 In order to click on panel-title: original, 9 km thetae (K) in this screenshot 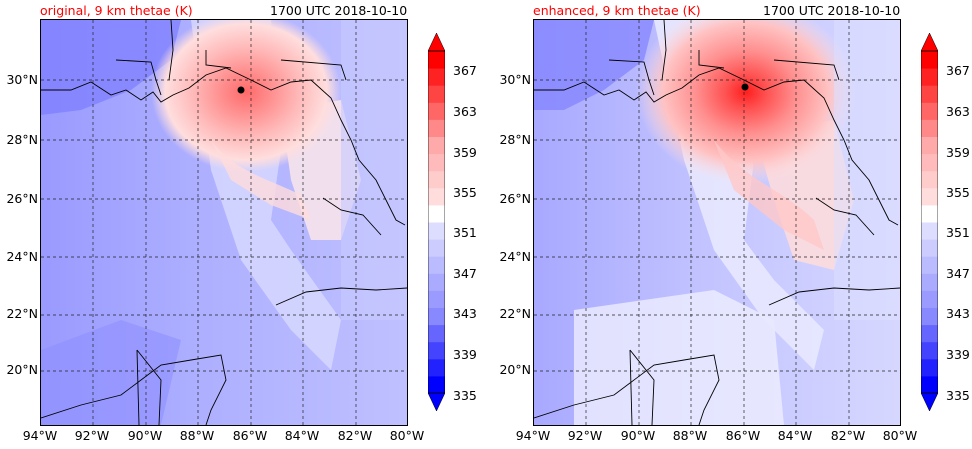, I will do `click(116, 10)`.